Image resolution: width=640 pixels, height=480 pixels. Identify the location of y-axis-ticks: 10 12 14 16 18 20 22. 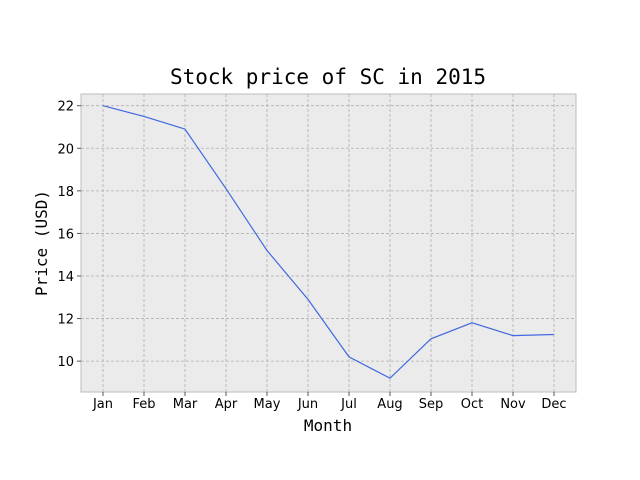
(69, 235).